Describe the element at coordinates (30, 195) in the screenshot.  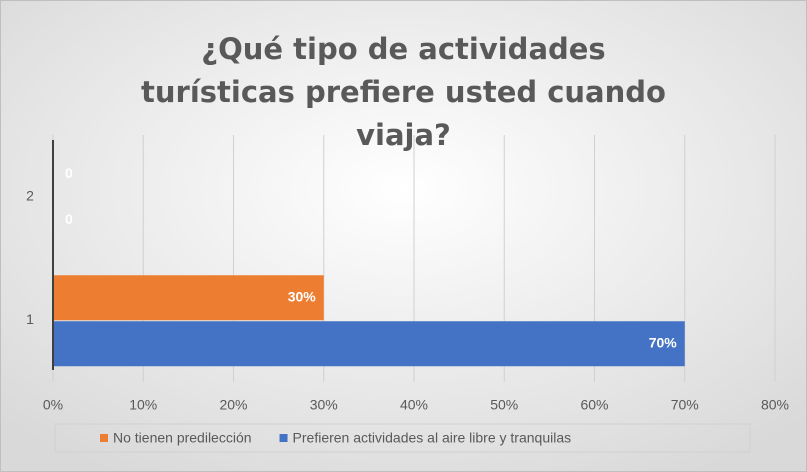
I see `y-tick-label: 2` at that location.